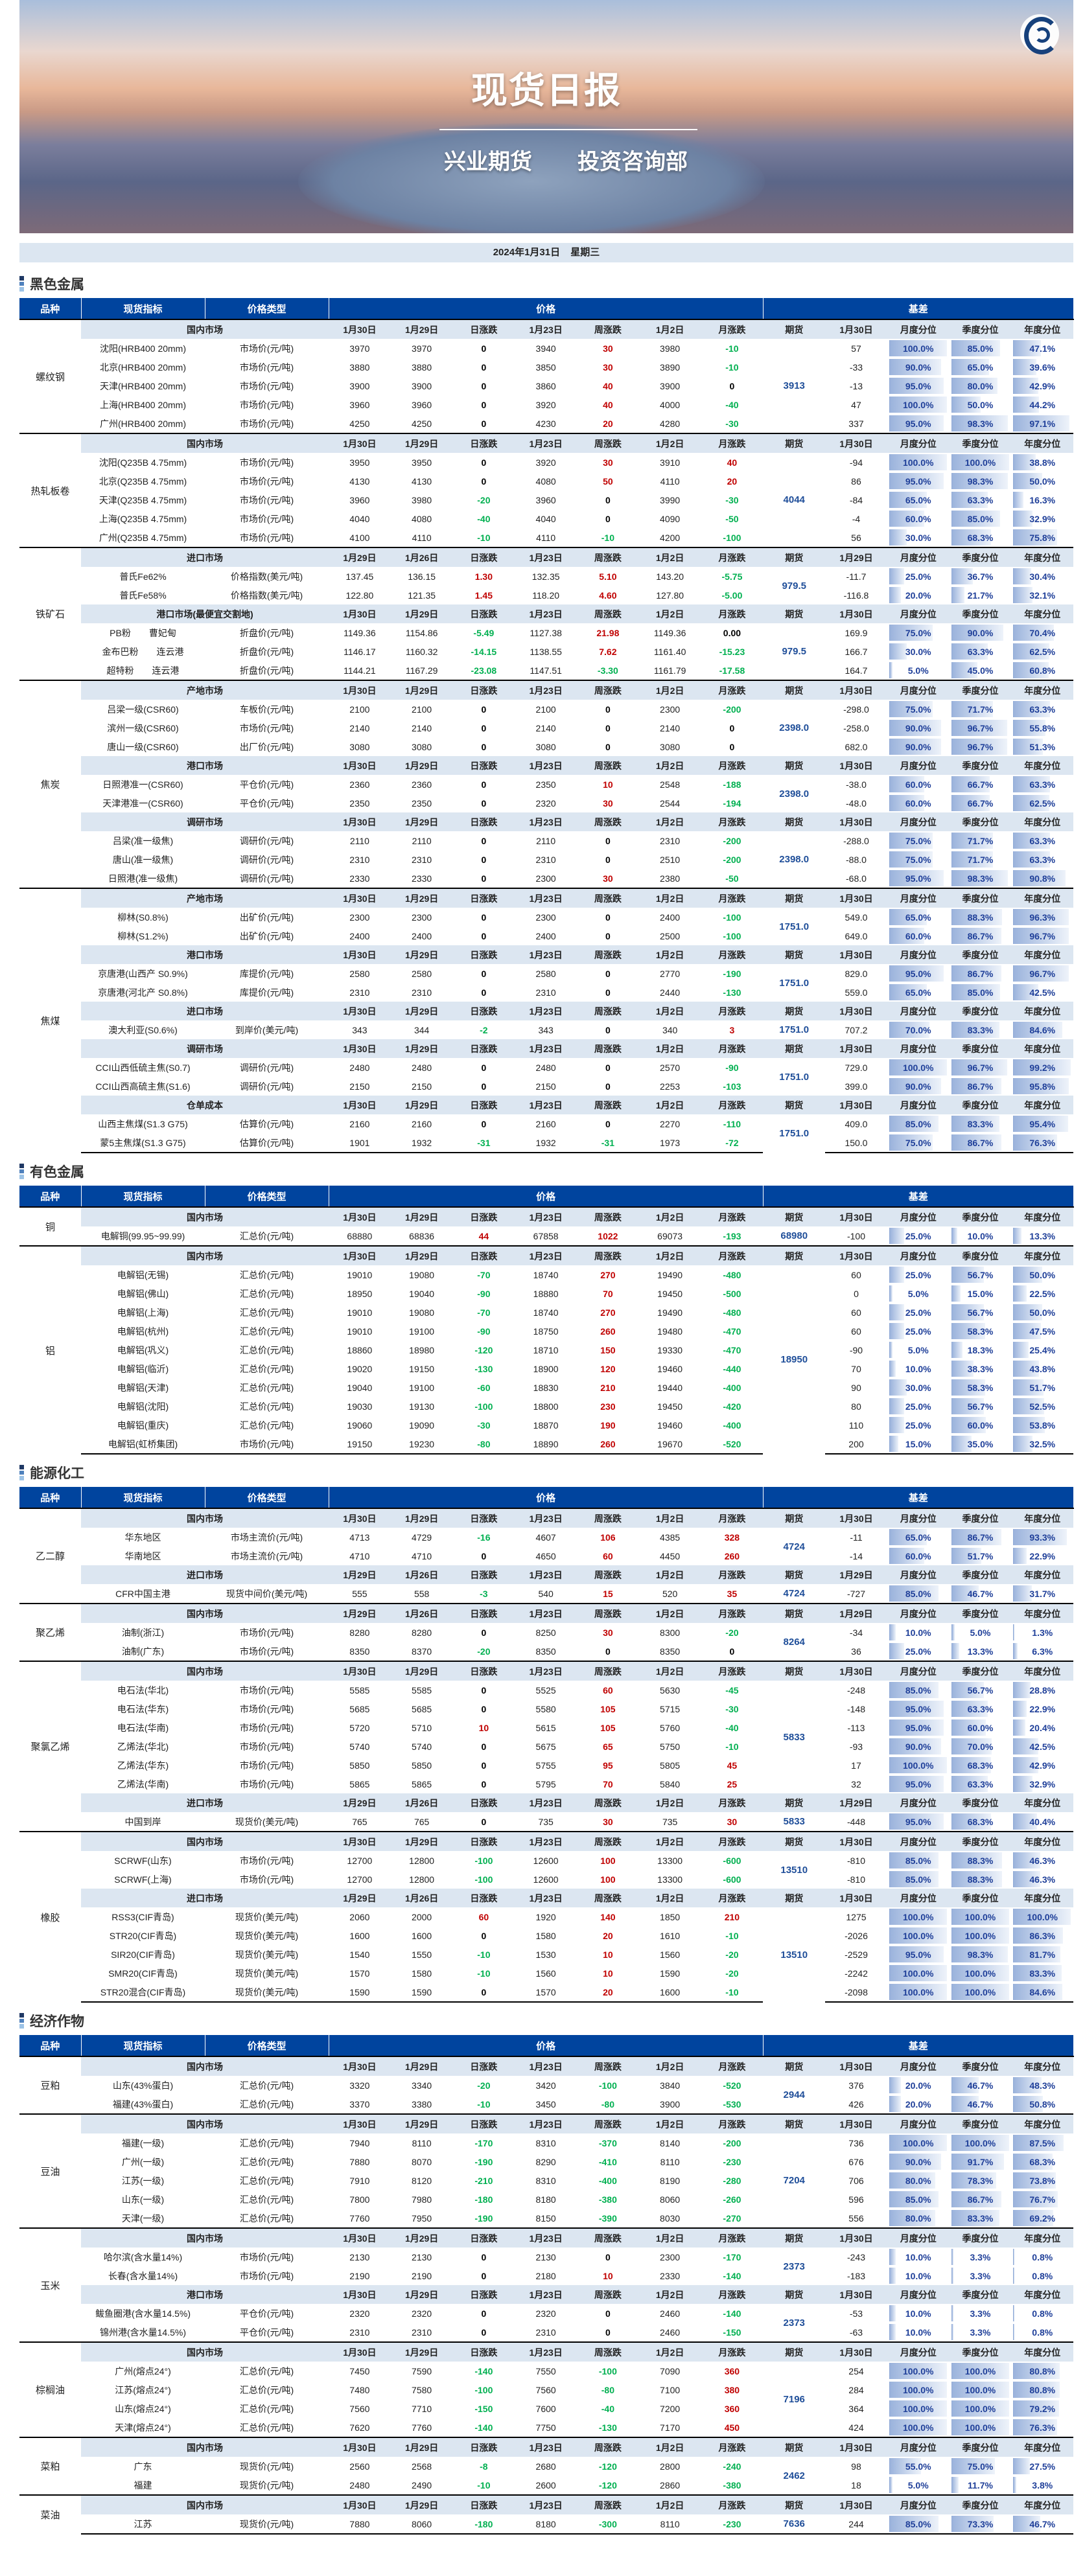 This screenshot has height=2576, width=1085. I want to click on price-week-ago: 3860, so click(545, 385).